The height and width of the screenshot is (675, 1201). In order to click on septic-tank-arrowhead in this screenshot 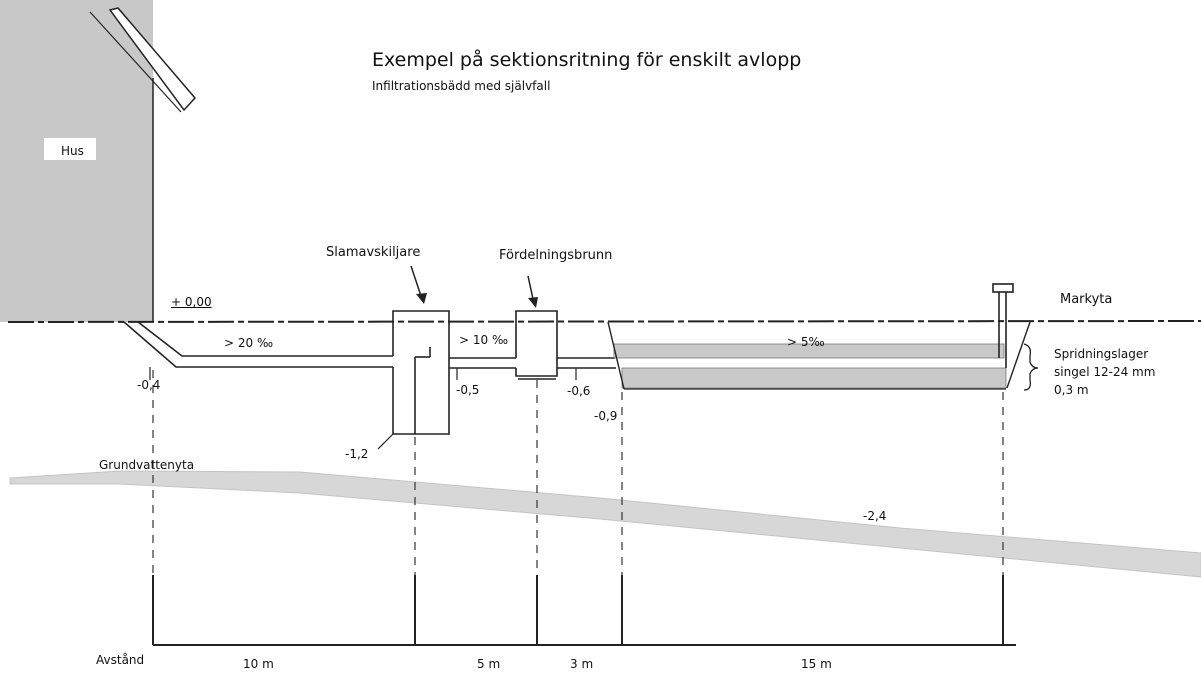, I will do `click(421, 298)`.